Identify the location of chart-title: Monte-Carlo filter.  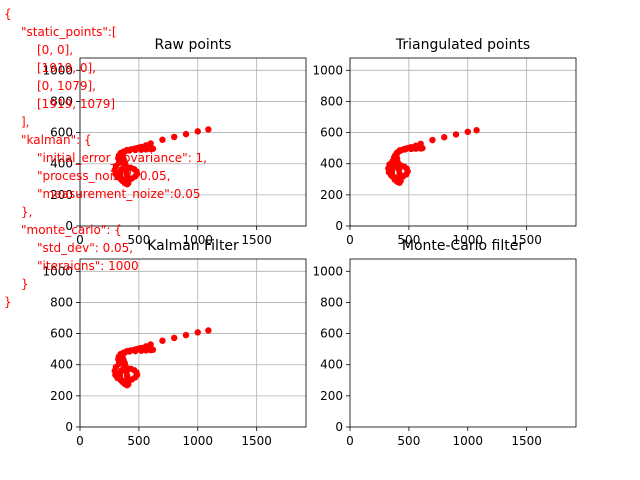
(463, 246).